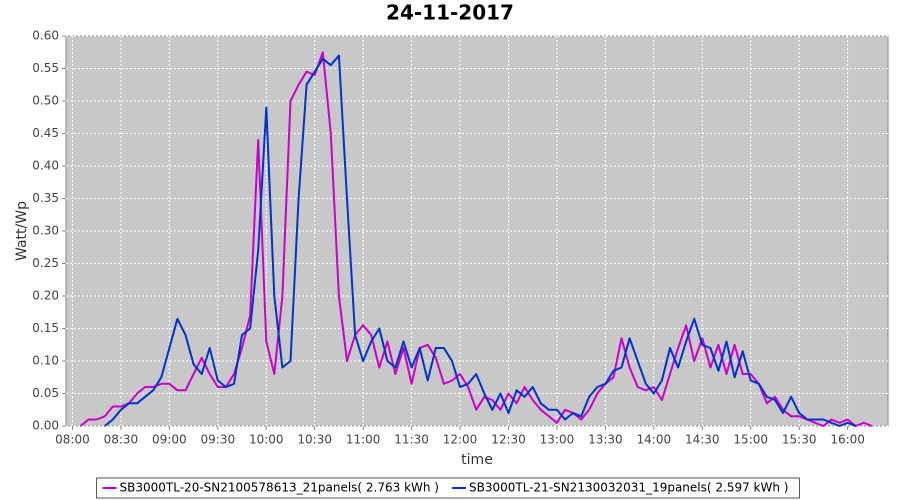  What do you see at coordinates (45, 133) in the screenshot?
I see `y-tick-label: 0.45` at bounding box center [45, 133].